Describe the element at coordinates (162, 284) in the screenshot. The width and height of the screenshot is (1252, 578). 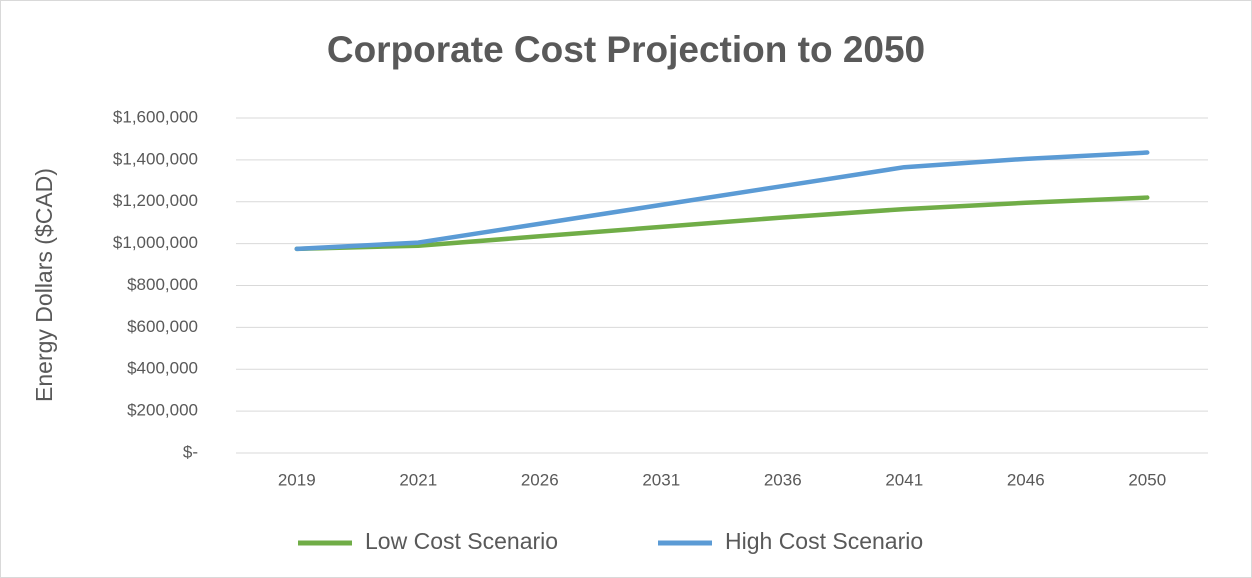
I see `y-tick-label: $800,000` at that location.